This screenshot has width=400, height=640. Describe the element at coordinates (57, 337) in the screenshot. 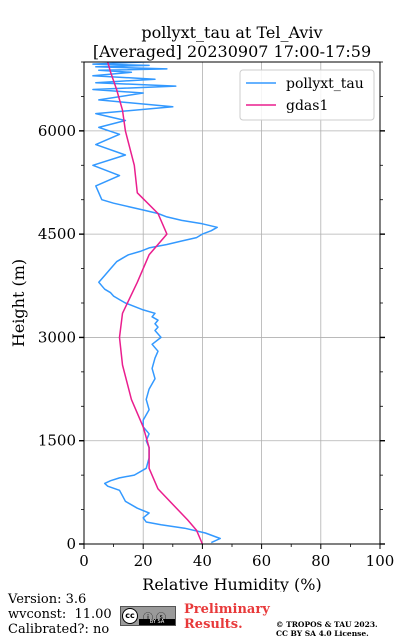

I see `y-tick-label: 3000` at that location.